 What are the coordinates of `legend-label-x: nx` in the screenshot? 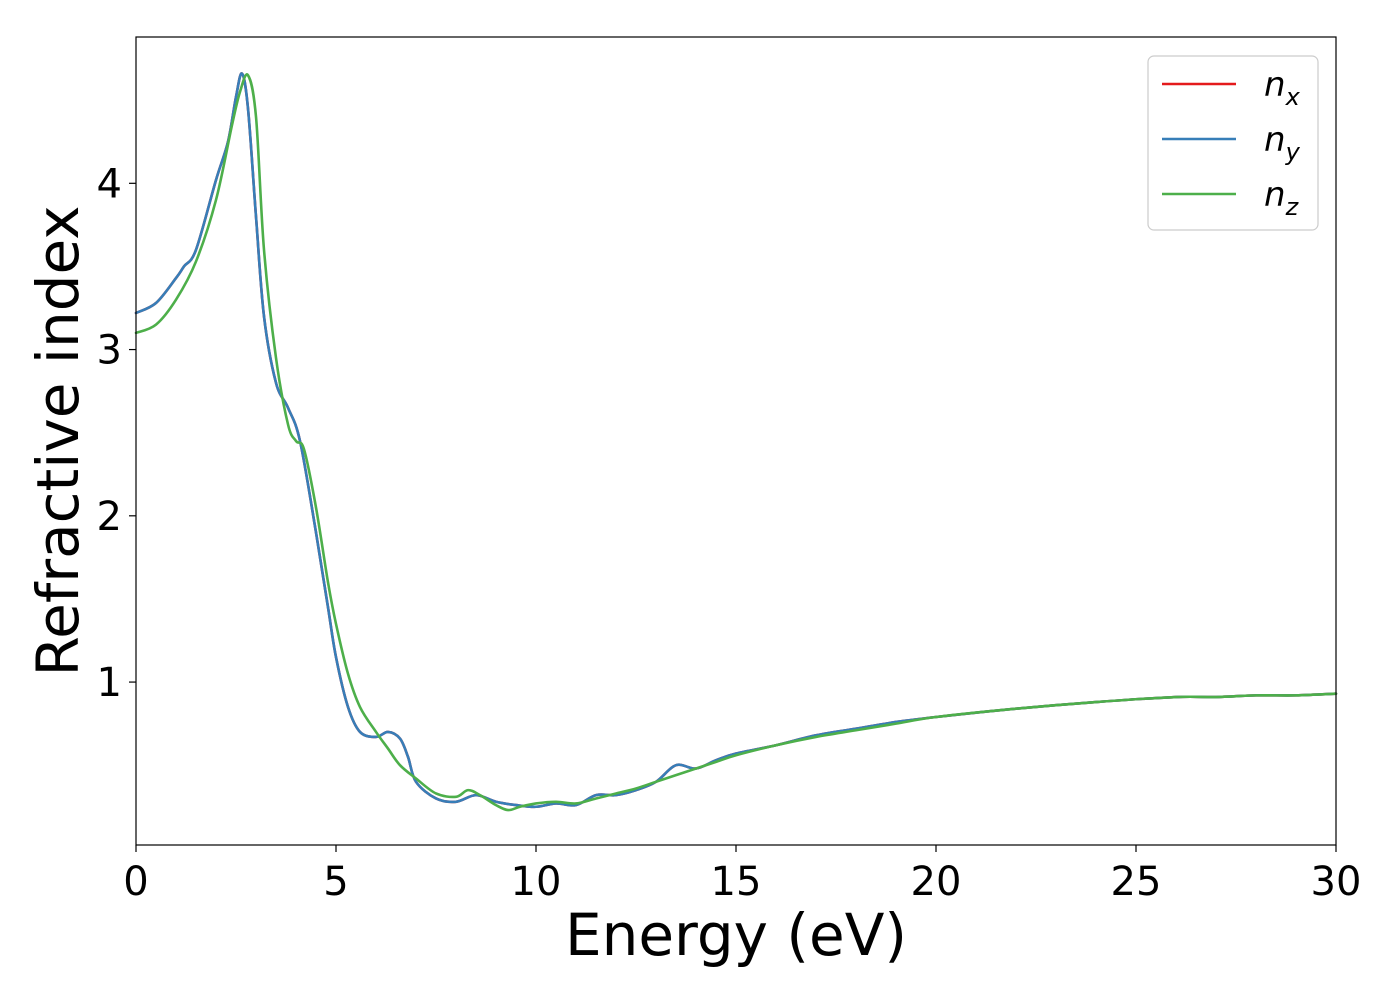 It's located at (1282, 88).